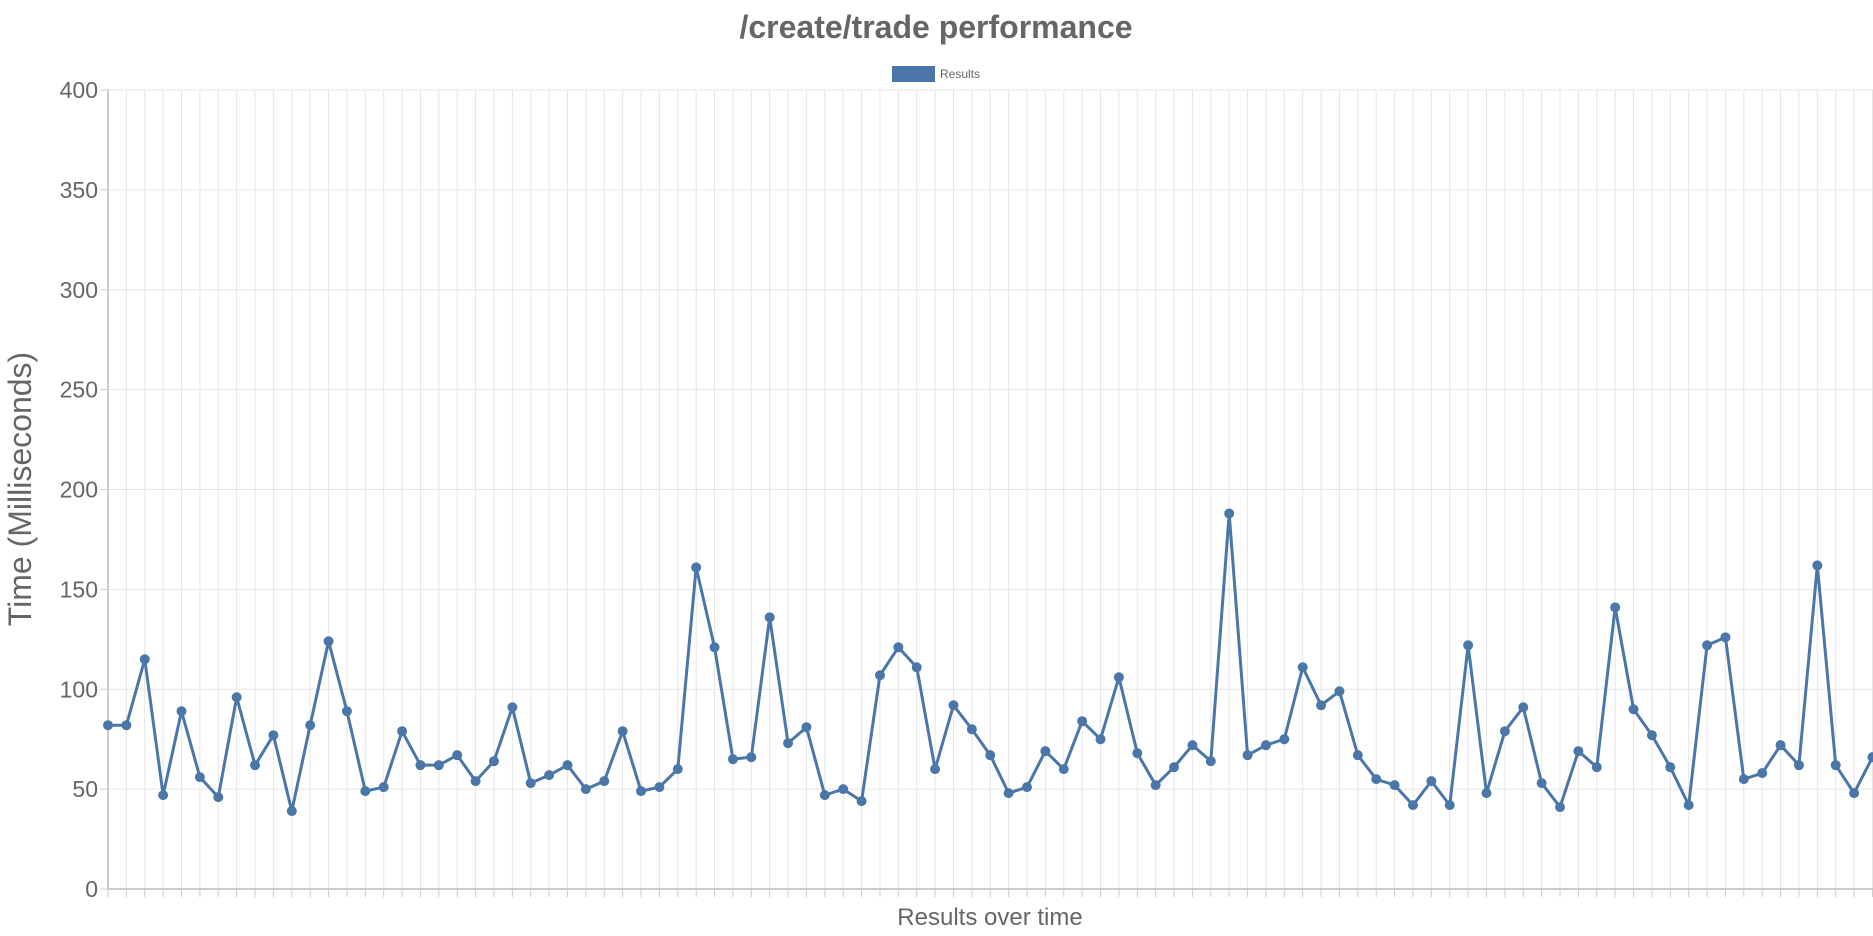  Describe the element at coordinates (935, 27) in the screenshot. I see `chart-title: /create/trade performance` at that location.